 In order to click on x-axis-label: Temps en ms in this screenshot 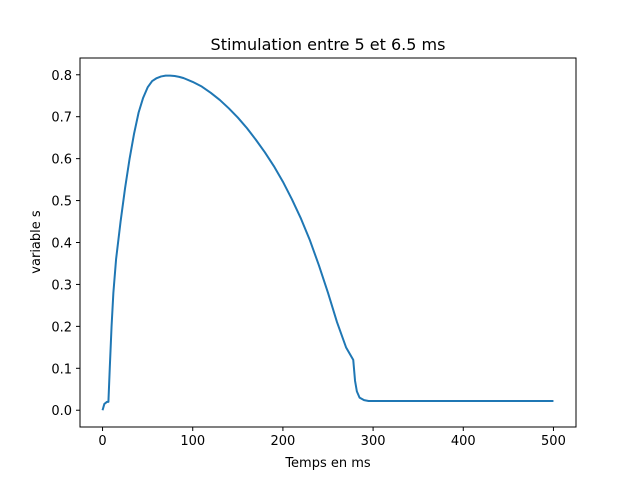, I will do `click(327, 463)`.